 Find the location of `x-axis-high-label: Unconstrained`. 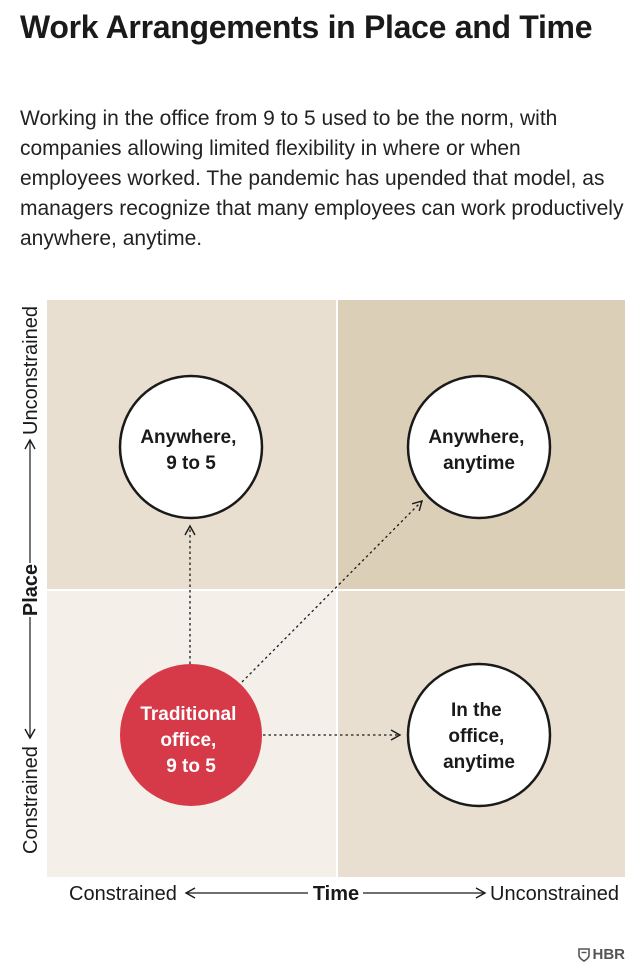

x-axis-high-label: Unconstrained is located at coordinates (554, 894).